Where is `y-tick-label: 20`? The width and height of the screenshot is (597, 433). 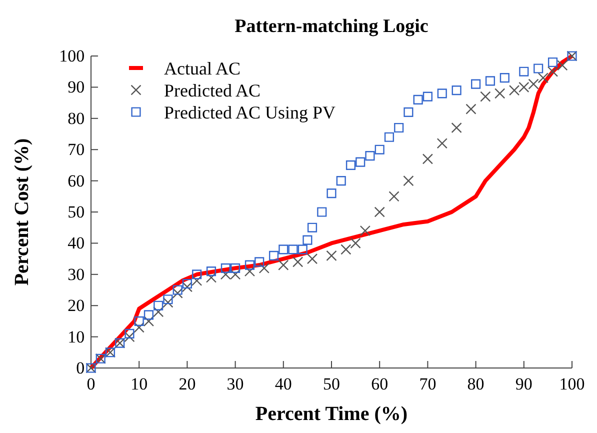
y-tick-label: 20 is located at coordinates (76, 306).